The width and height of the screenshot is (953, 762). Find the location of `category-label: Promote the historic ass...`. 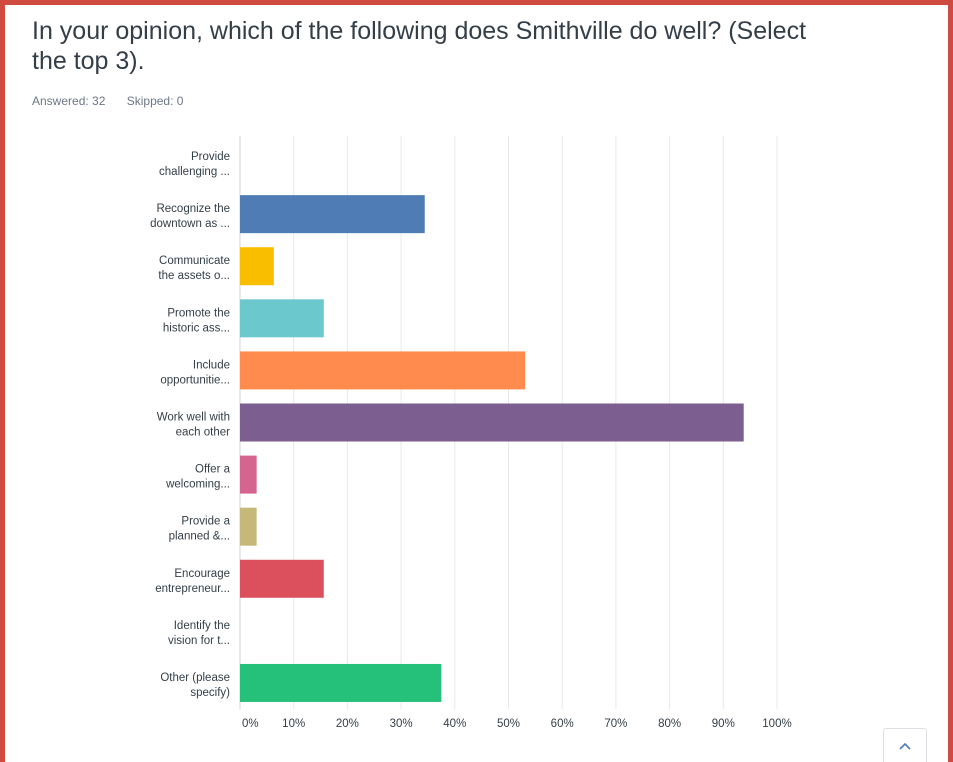

category-label: Promote the historic ass... is located at coordinates (196, 320).